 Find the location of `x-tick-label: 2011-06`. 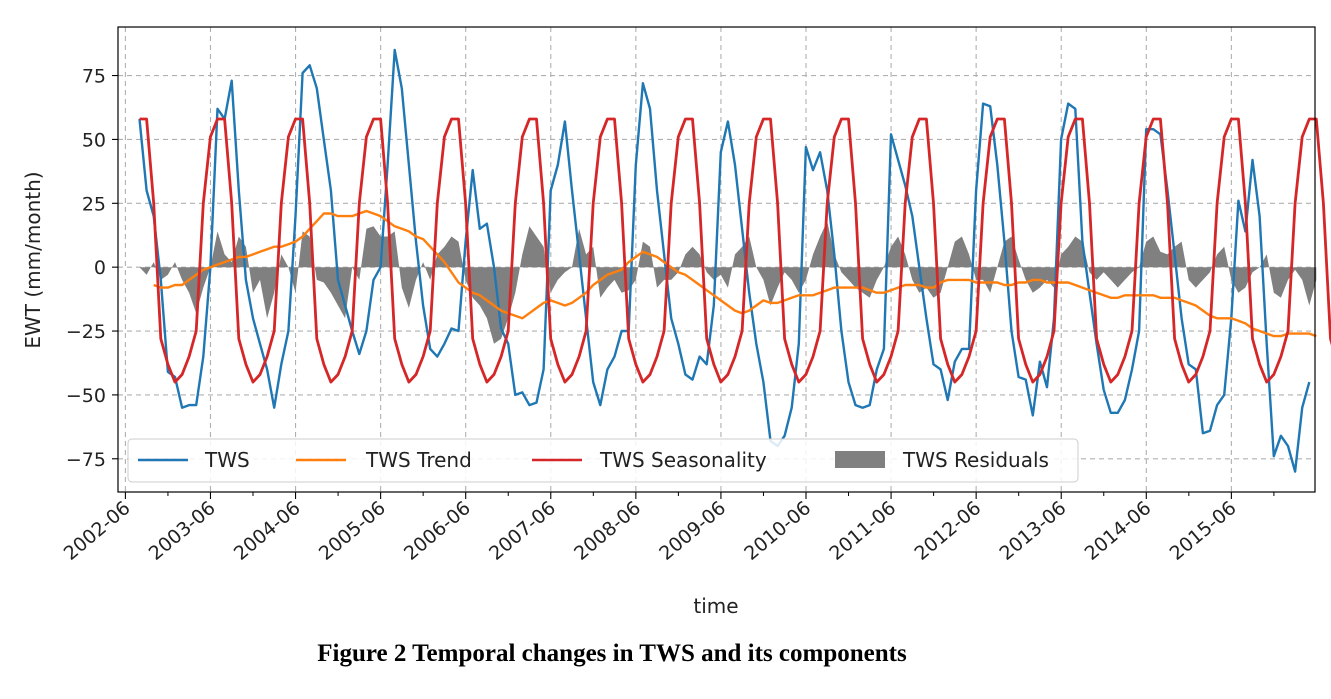

x-tick-label: 2011-06 is located at coordinates (862, 531).